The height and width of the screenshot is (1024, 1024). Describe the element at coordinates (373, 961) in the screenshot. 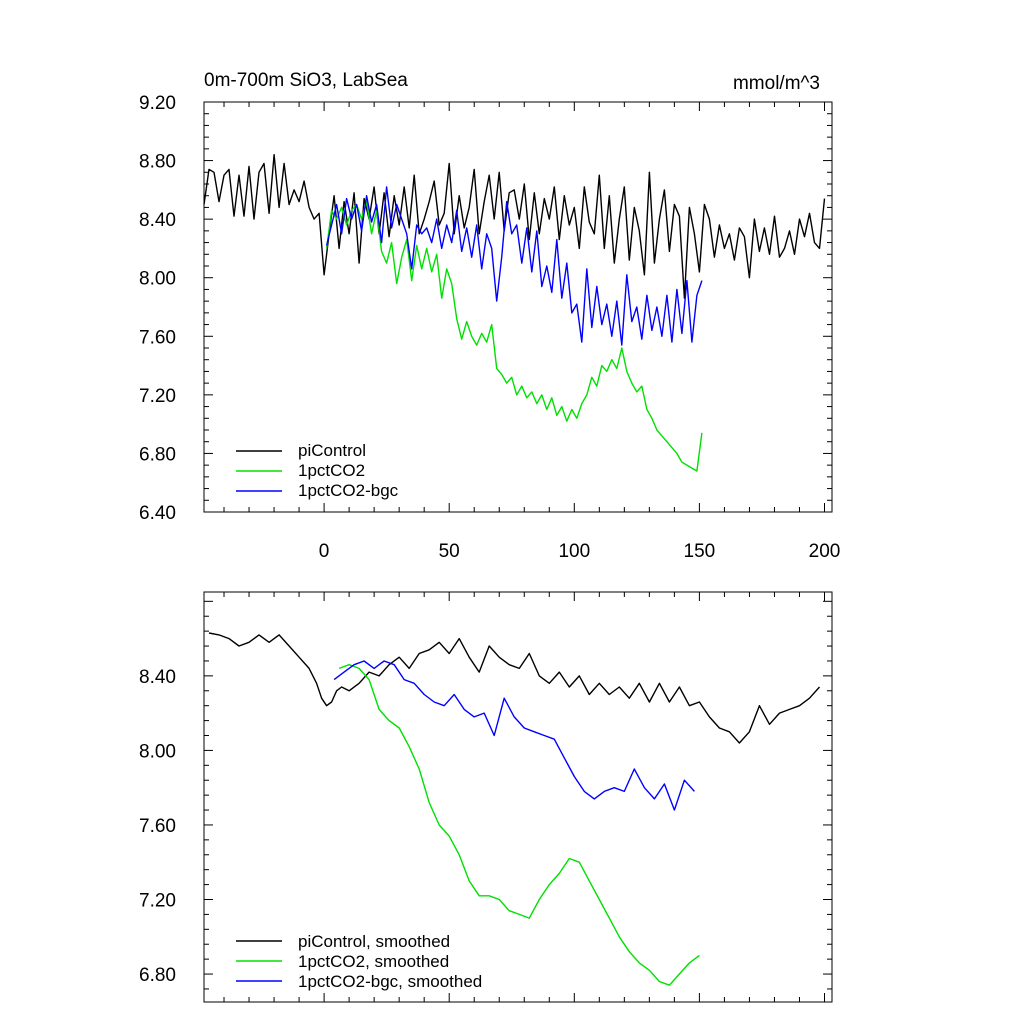

I see `legend-label-1pctco2-smoothed: 1pctCO2, smoothed` at that location.